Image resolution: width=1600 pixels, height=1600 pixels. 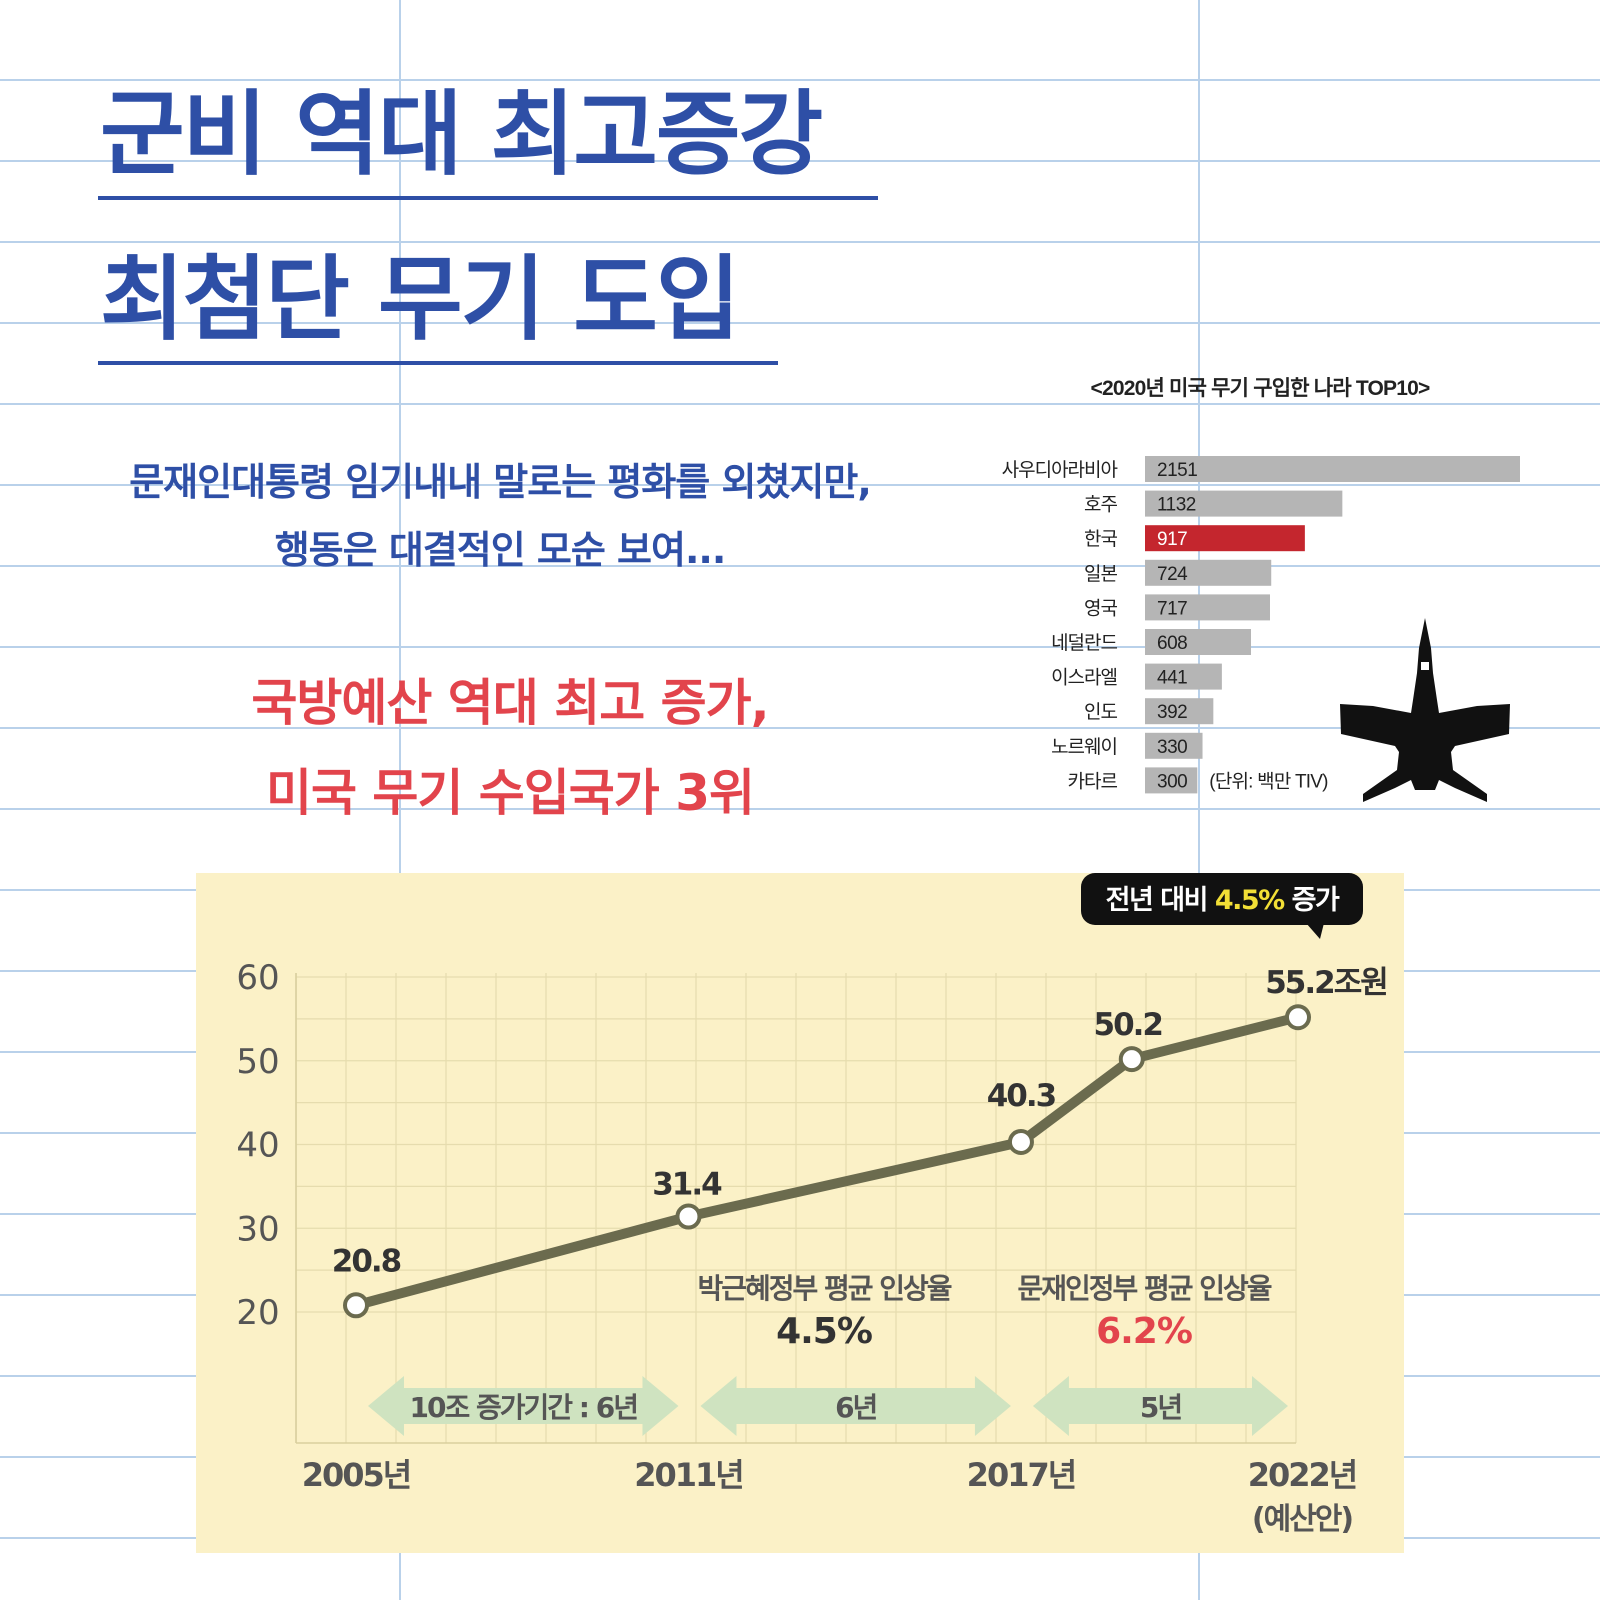 I want to click on period-arrow: 5년, so click(x=1160, y=1406).